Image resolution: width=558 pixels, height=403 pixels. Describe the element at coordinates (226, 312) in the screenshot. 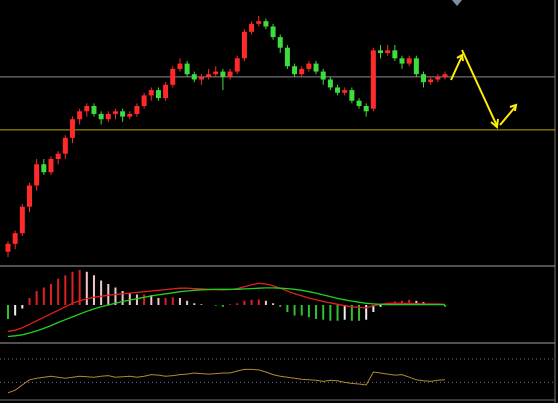

I see `macd-dea` at that location.